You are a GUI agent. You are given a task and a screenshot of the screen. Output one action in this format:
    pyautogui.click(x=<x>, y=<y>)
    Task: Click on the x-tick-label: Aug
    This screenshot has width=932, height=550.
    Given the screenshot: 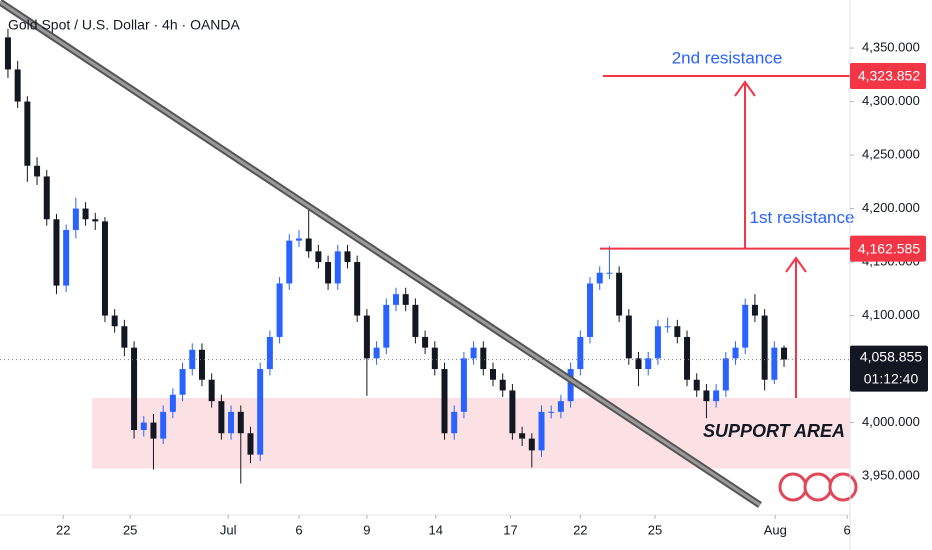 What is the action you would take?
    pyautogui.click(x=775, y=529)
    